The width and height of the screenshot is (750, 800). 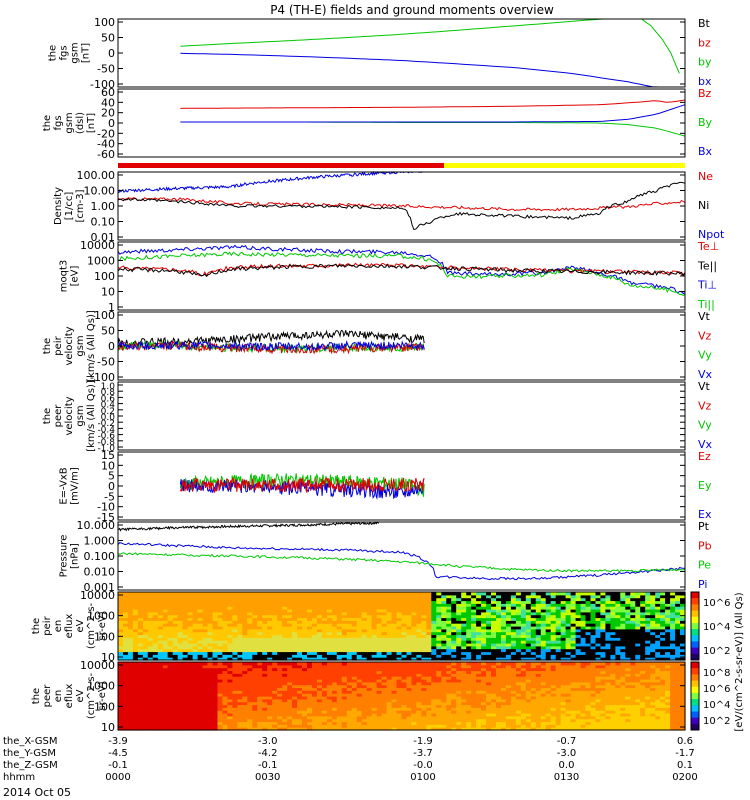 What do you see at coordinates (707, 265) in the screenshot?
I see `legend-entry-Te||: Te||` at bounding box center [707, 265].